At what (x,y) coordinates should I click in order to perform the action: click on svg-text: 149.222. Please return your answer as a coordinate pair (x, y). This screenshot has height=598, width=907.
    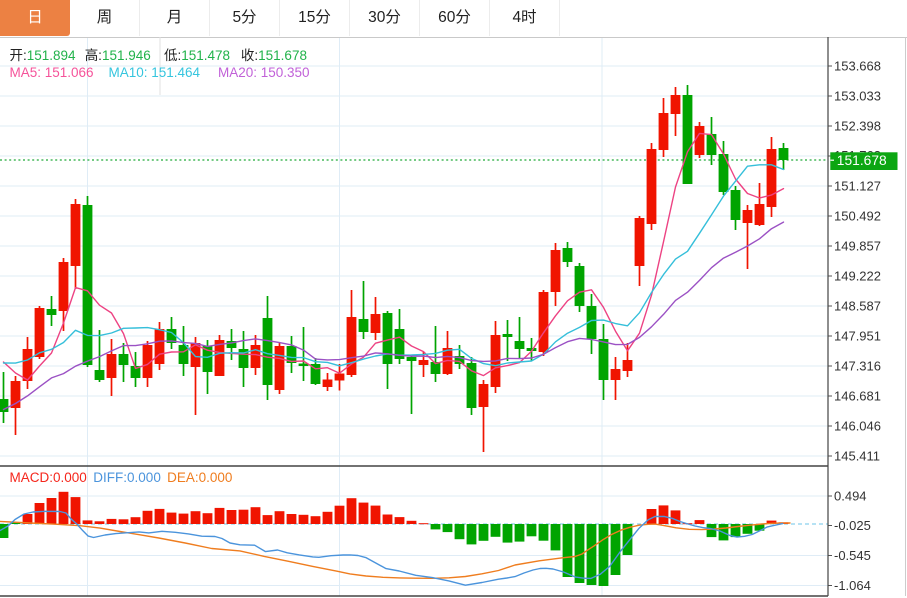
    Looking at the image, I should click on (857, 276).